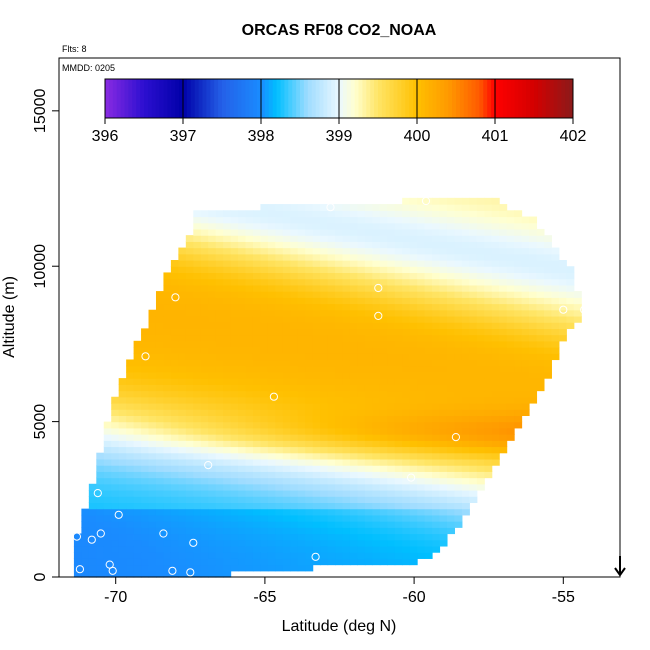  I want to click on colorbar-tick-label: 398, so click(261, 136).